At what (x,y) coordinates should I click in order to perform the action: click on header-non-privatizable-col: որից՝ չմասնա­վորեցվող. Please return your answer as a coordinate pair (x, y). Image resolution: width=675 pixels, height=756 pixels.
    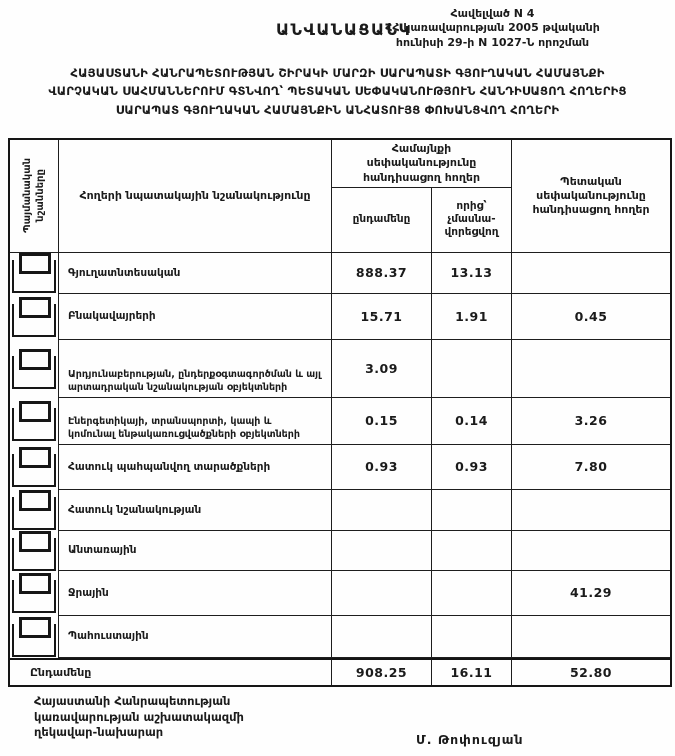
    Looking at the image, I should click on (472, 220).